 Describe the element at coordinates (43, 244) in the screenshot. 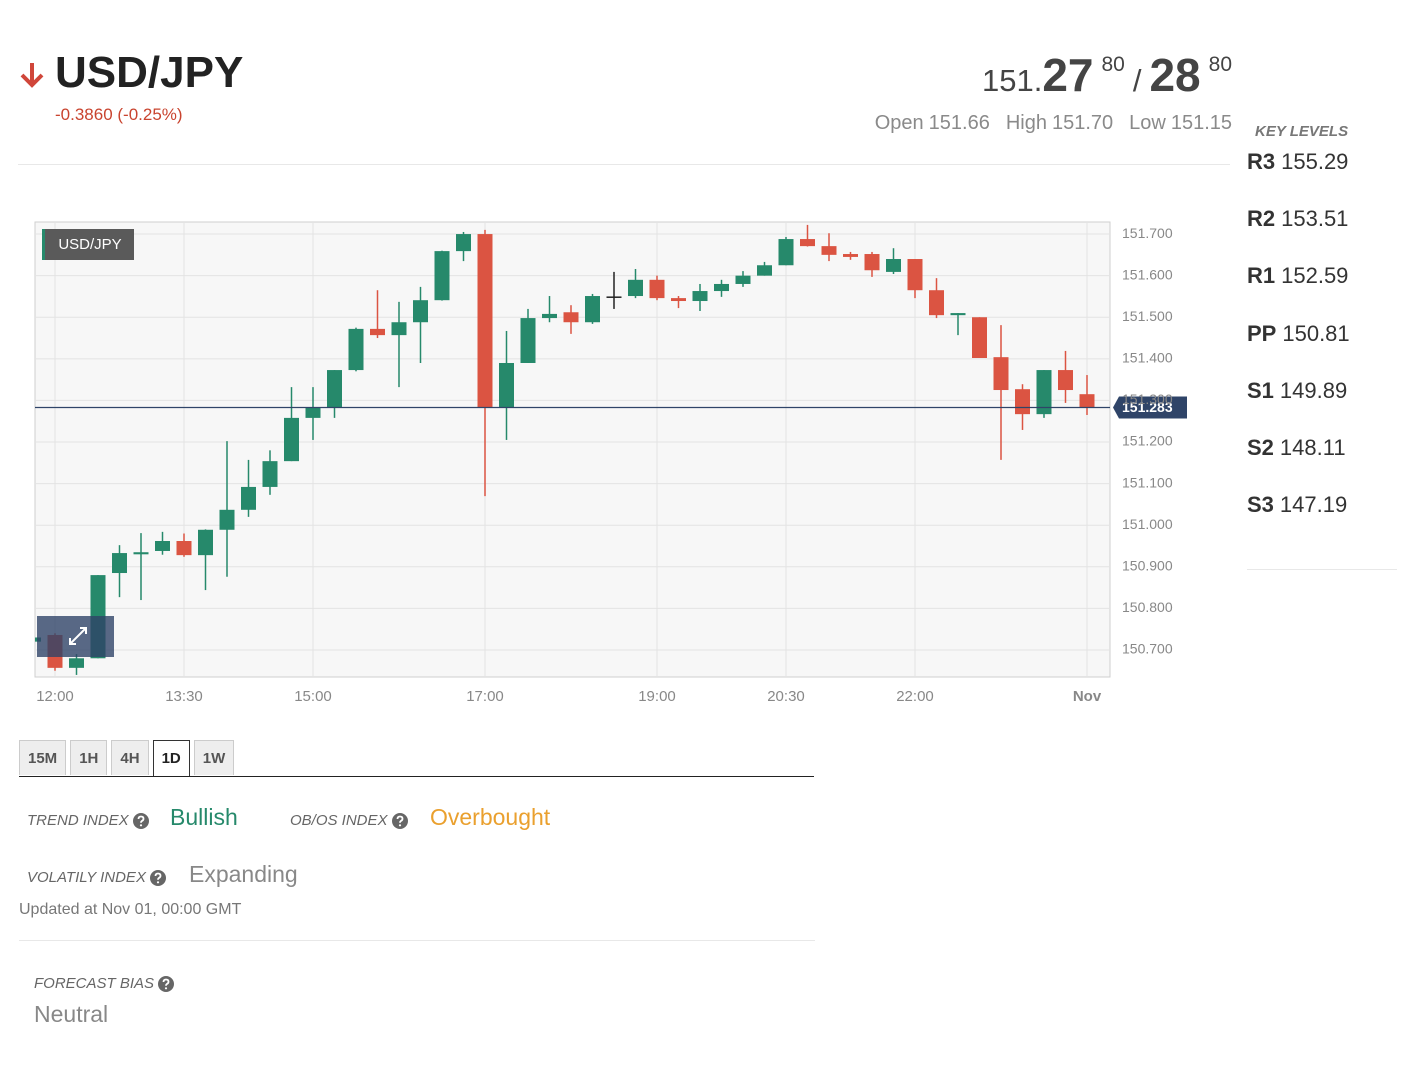

I see `series-label-accent` at that location.